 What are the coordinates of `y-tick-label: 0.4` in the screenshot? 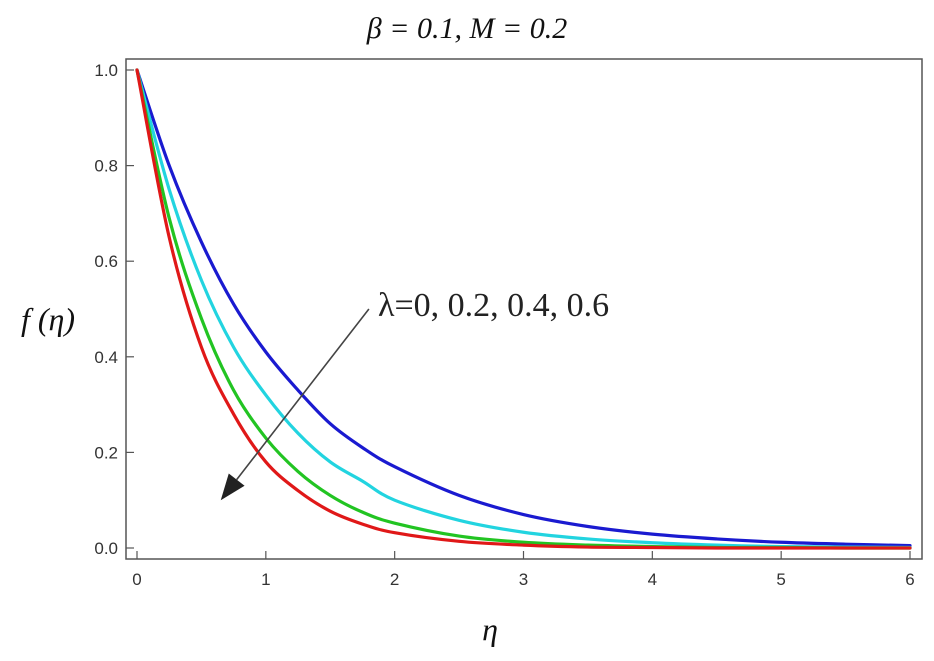 It's located at (106, 357).